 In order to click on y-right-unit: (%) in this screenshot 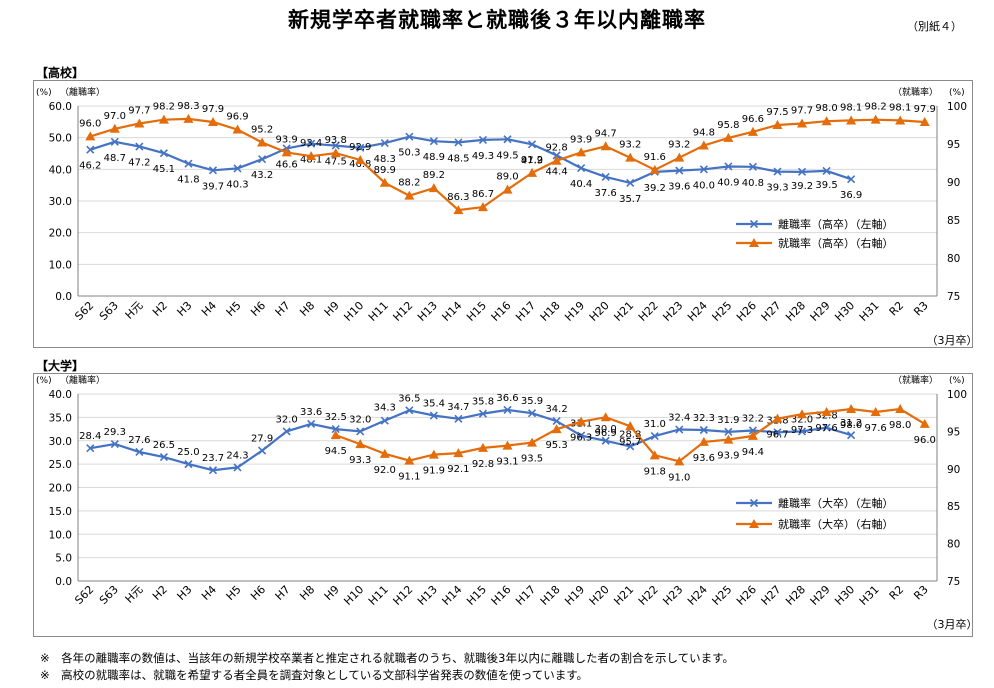, I will do `click(957, 93)`.